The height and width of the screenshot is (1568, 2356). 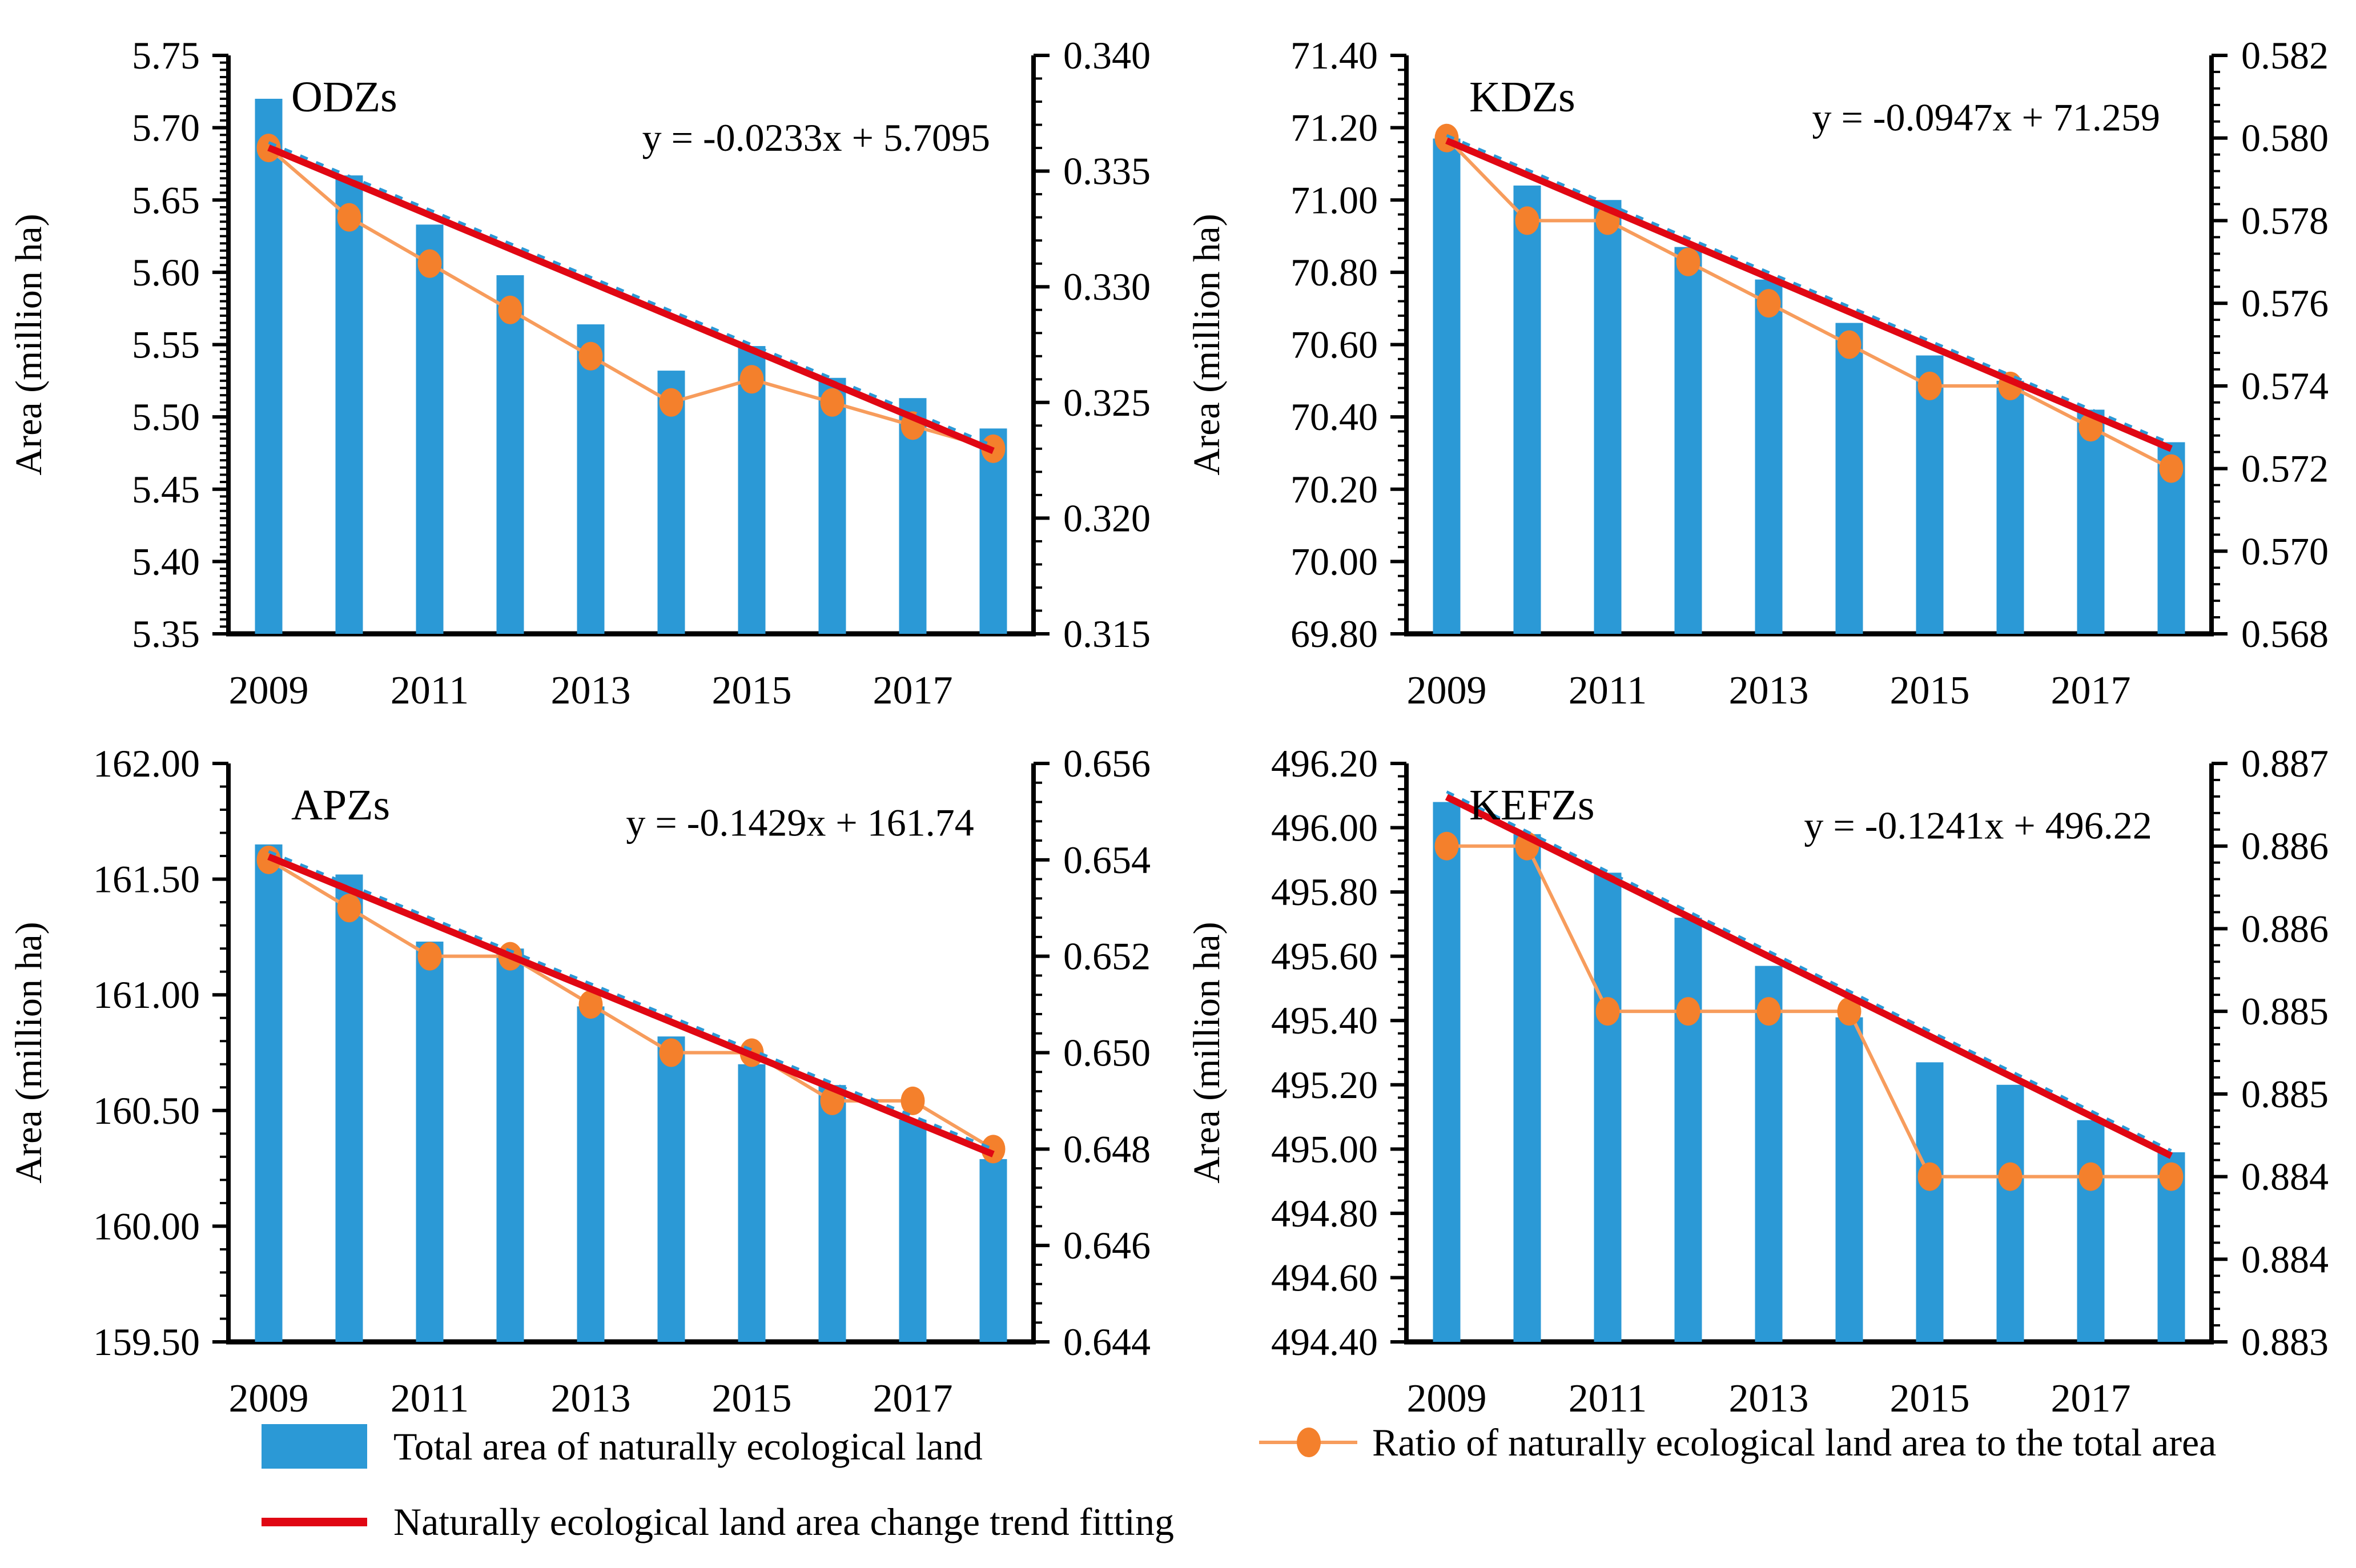 What do you see at coordinates (166, 490) in the screenshot?
I see `left-axis-tick-label: 5.45` at bounding box center [166, 490].